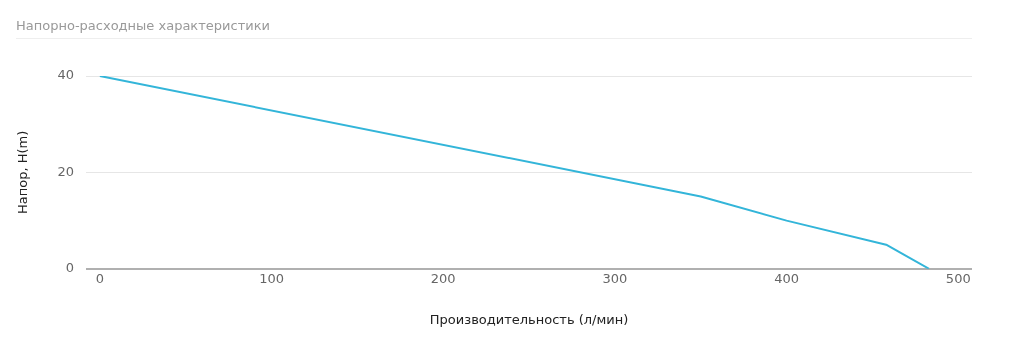 The width and height of the screenshot is (1016, 340). I want to click on x-tick-label: 300, so click(615, 278).